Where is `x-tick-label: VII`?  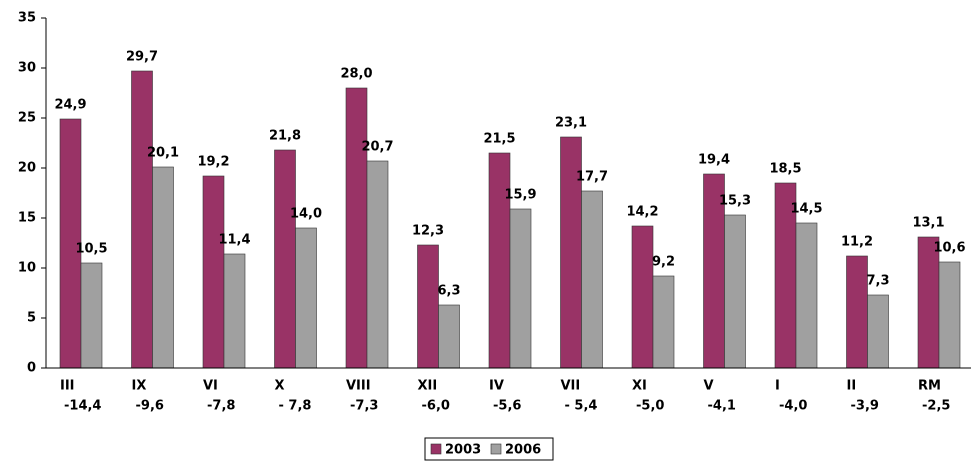
x-tick-label: VII is located at coordinates (571, 386).